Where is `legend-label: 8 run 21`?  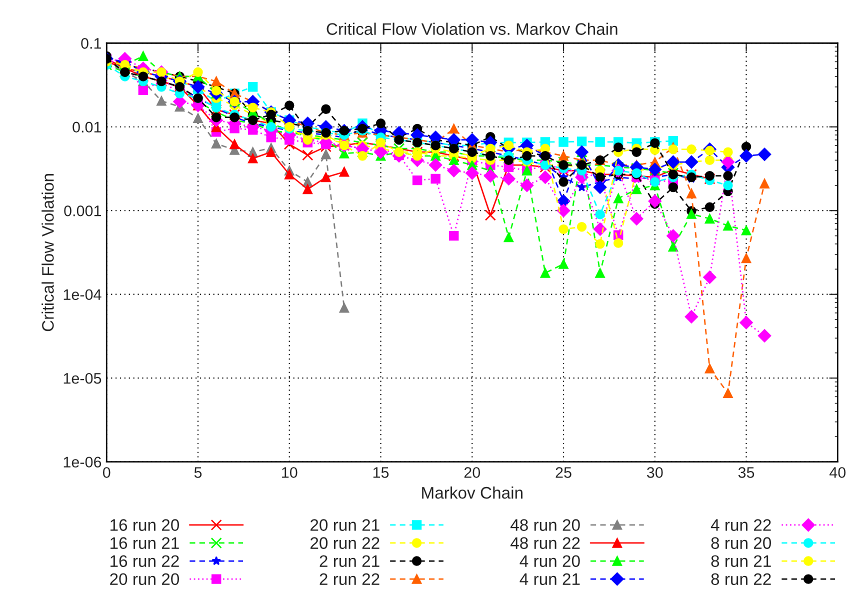
legend-label: 8 run 21 is located at coordinates (741, 561).